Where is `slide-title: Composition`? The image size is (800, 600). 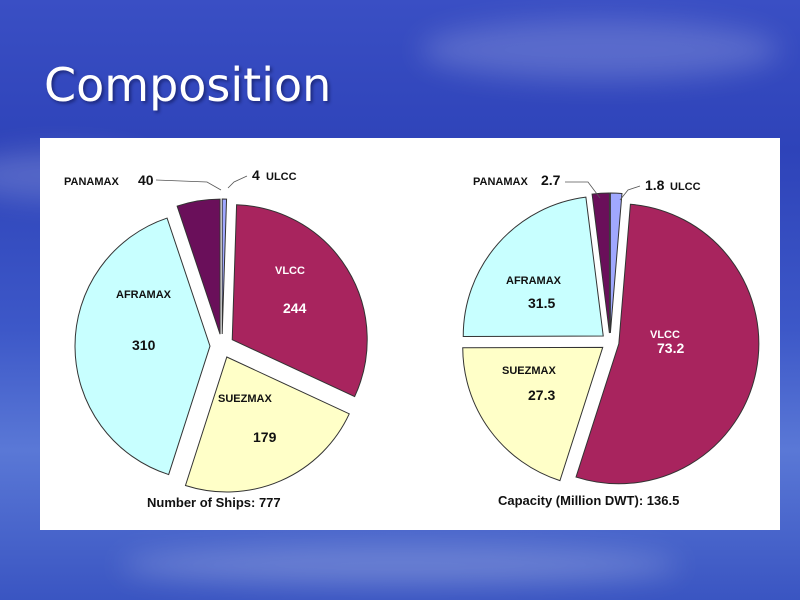 slide-title: Composition is located at coordinates (188, 85).